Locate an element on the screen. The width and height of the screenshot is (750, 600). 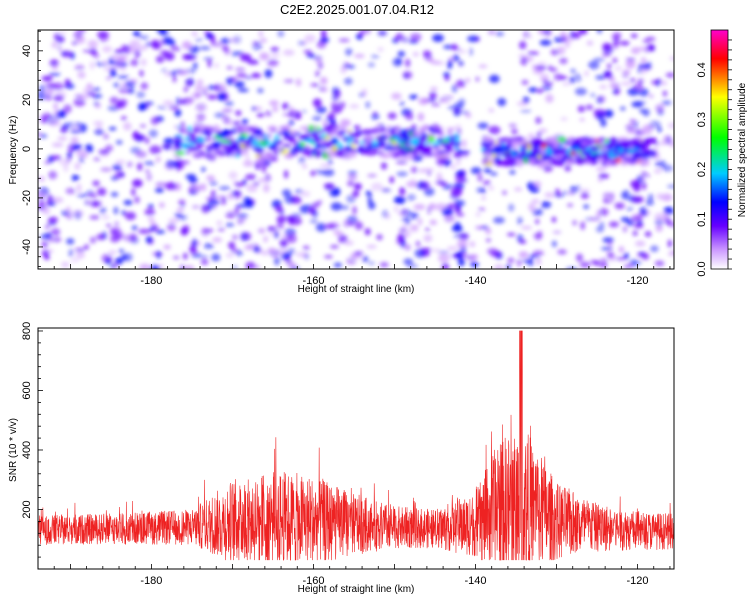
spectrogram-y-tick-label: 20 is located at coordinates (27, 100).